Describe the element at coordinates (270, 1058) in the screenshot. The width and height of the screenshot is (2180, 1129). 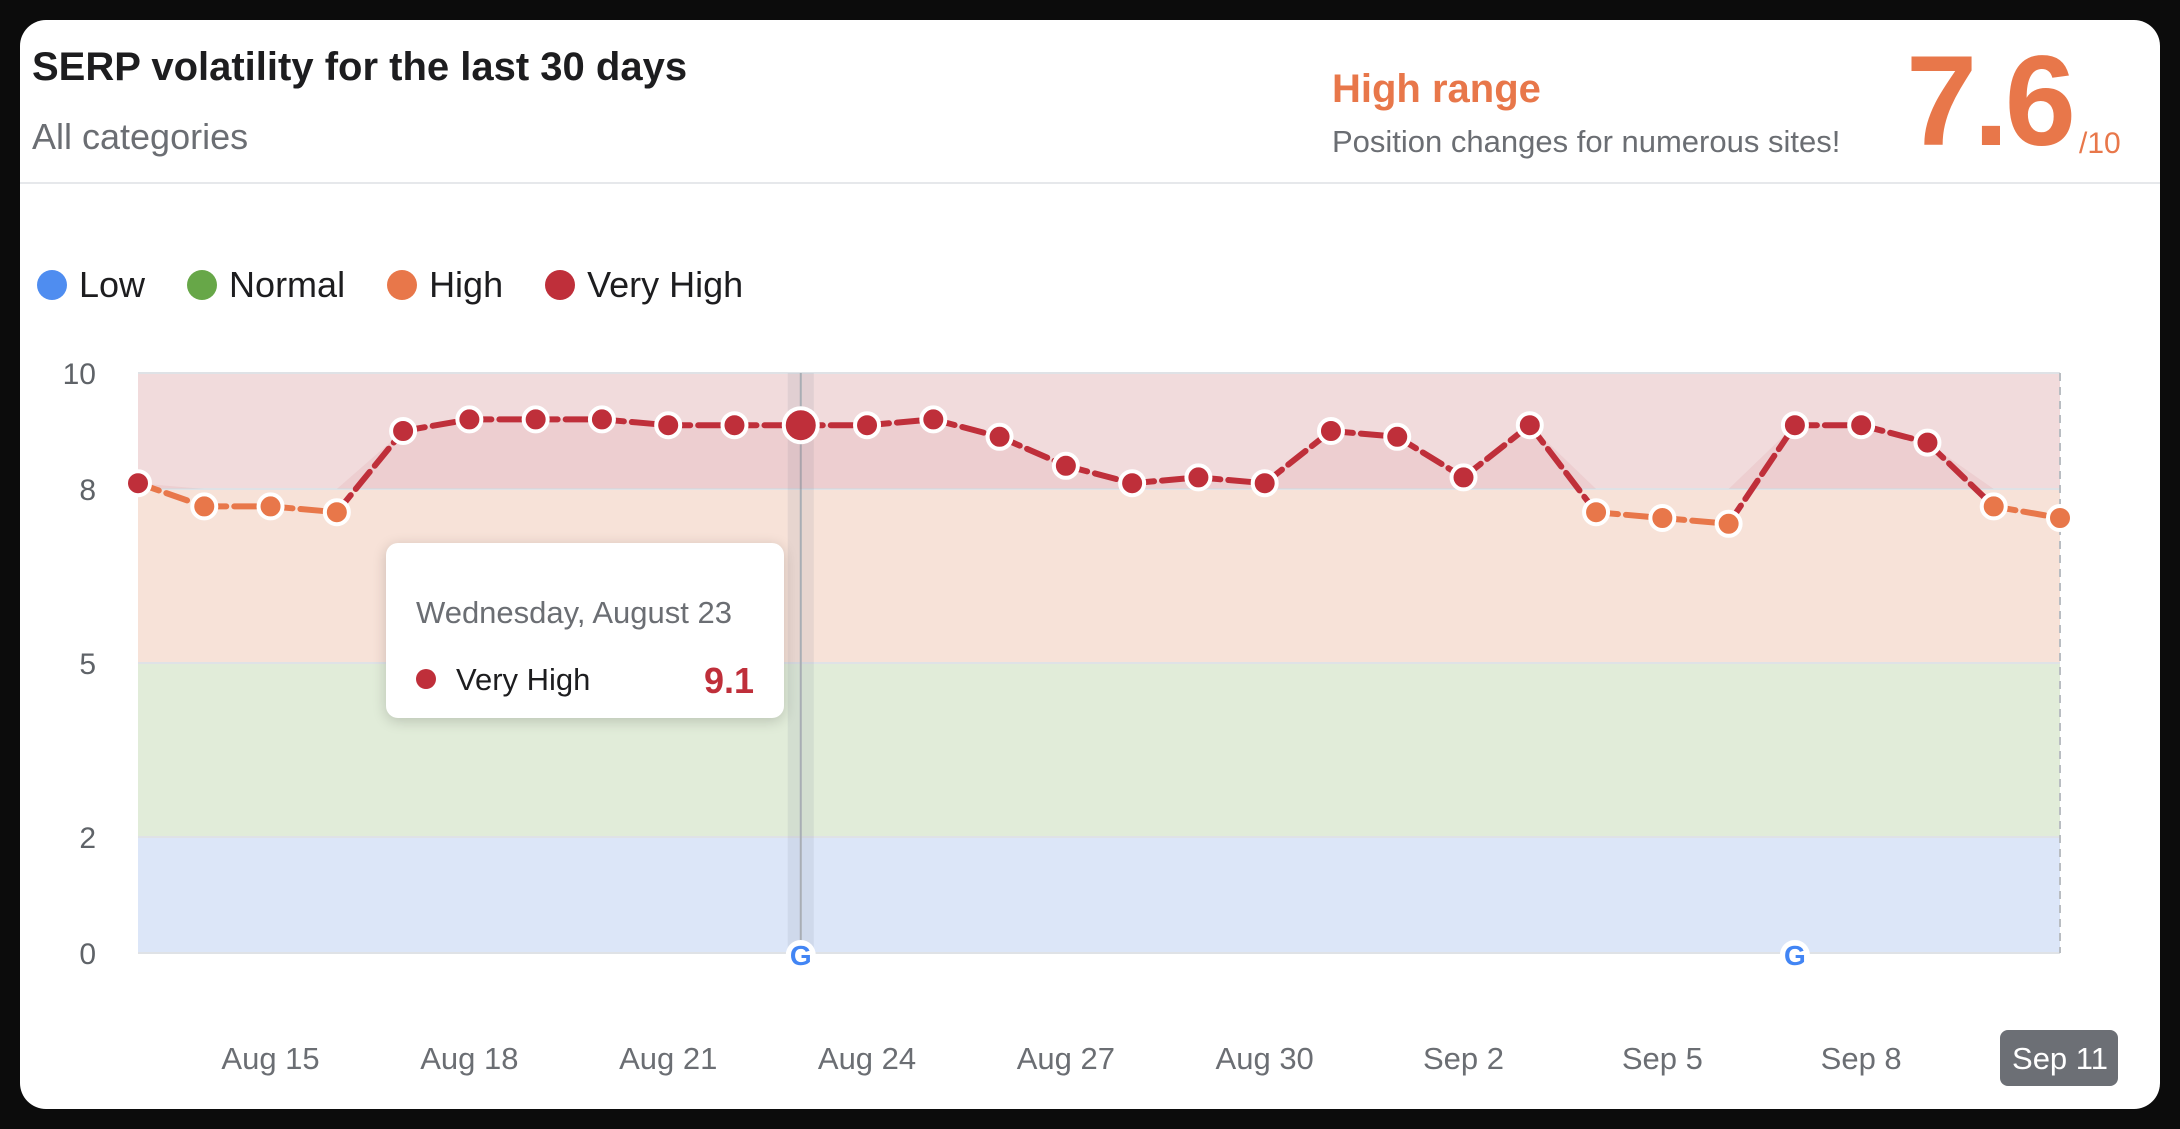
I see `x-tick-label: Aug 15` at that location.